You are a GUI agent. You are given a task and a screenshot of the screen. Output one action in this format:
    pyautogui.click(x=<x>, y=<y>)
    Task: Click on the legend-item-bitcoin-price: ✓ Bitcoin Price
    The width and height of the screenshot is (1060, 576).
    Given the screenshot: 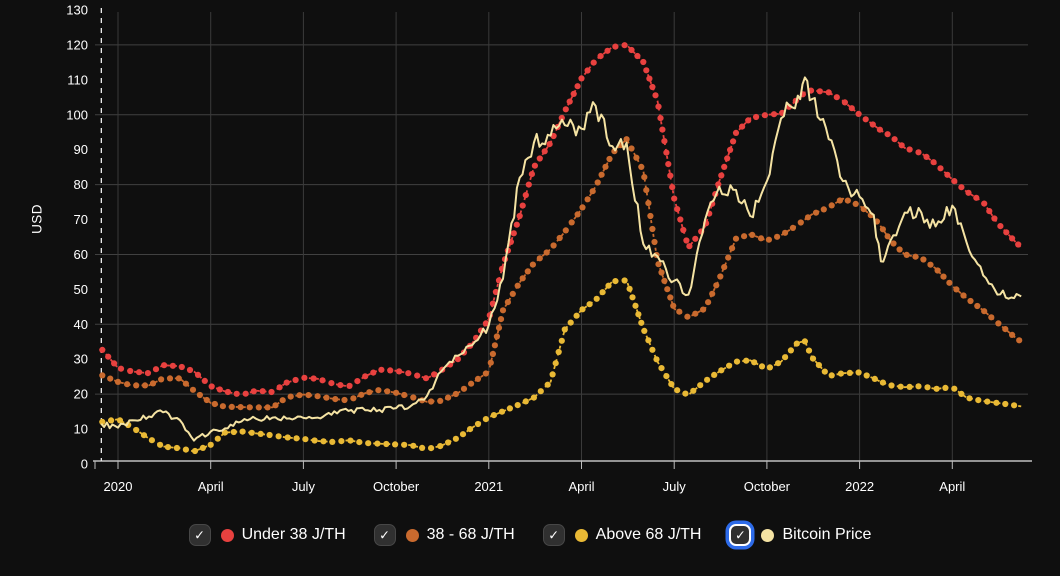 What is the action you would take?
    pyautogui.click(x=800, y=535)
    